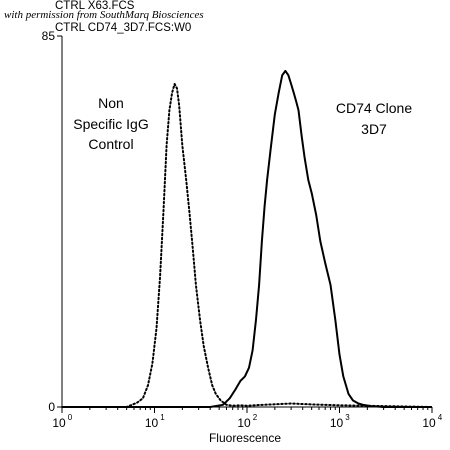  What do you see at coordinates (440, 417) in the screenshot?
I see `x-tick-exponent: 4` at bounding box center [440, 417].